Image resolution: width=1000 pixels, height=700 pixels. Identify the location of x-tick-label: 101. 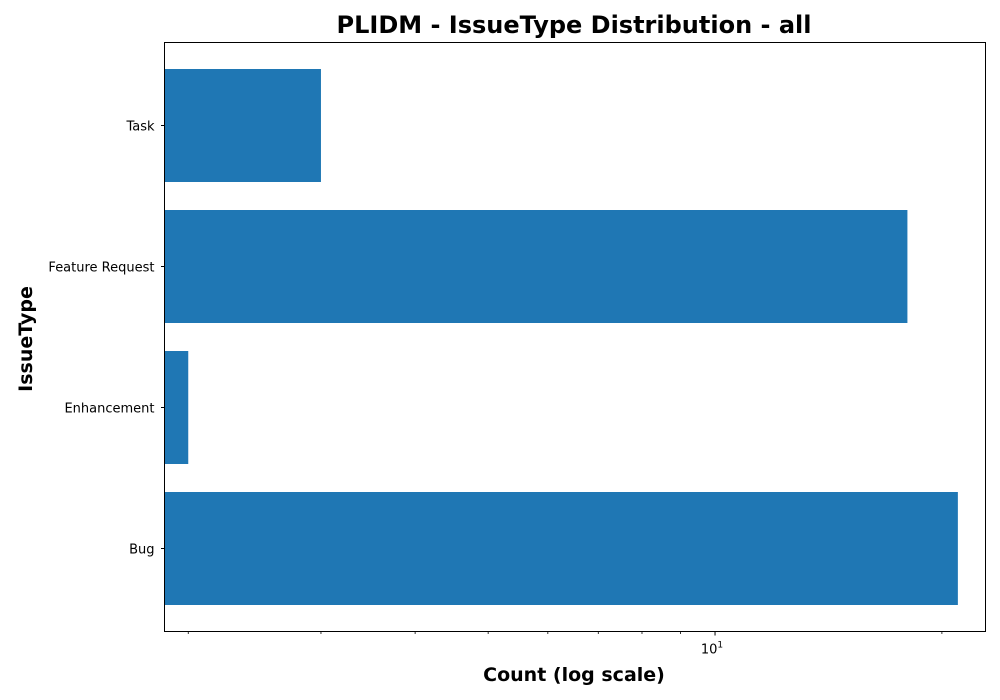
(712, 649).